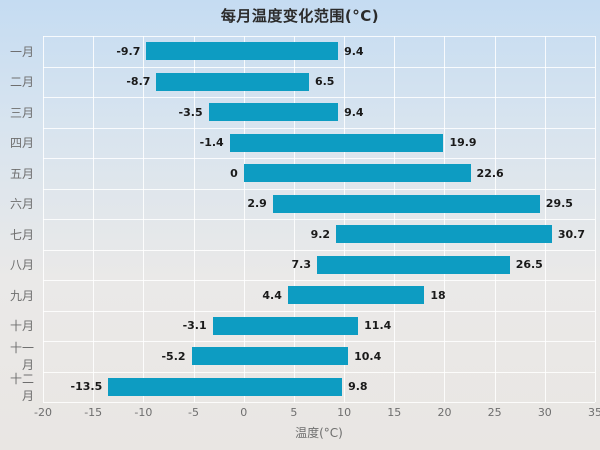 This screenshot has width=600, height=450. I want to click on y-axis-month-label: 十一月, so click(21, 357).